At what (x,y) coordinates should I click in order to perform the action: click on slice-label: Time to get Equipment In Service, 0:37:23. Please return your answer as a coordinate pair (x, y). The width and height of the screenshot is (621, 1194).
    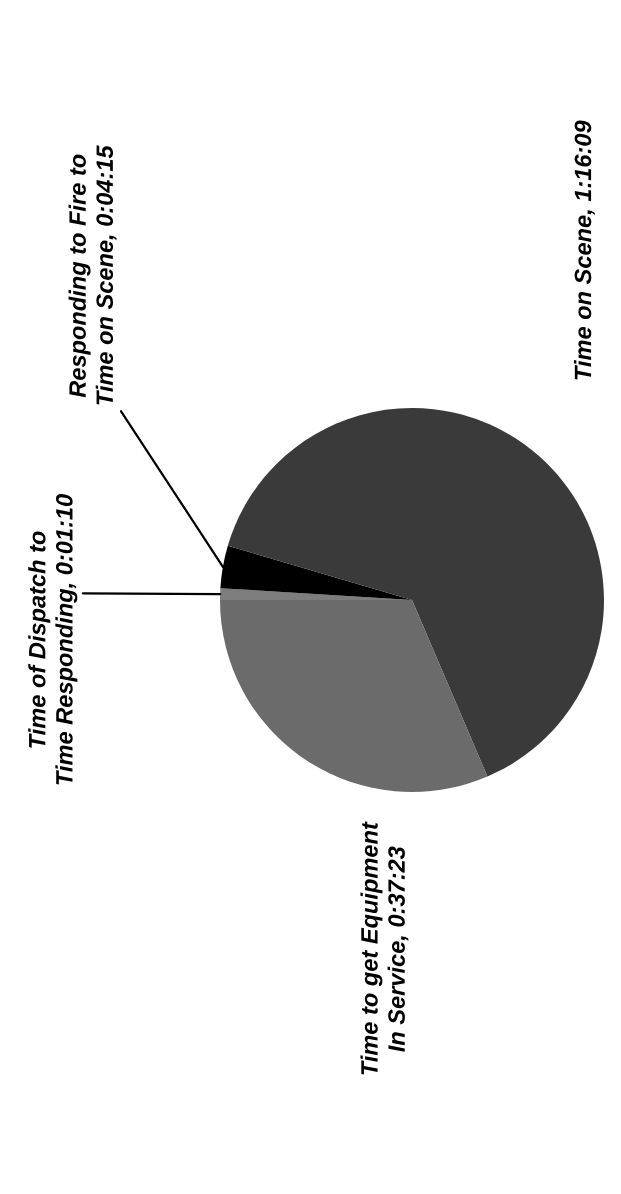
    Looking at the image, I should click on (384, 948).